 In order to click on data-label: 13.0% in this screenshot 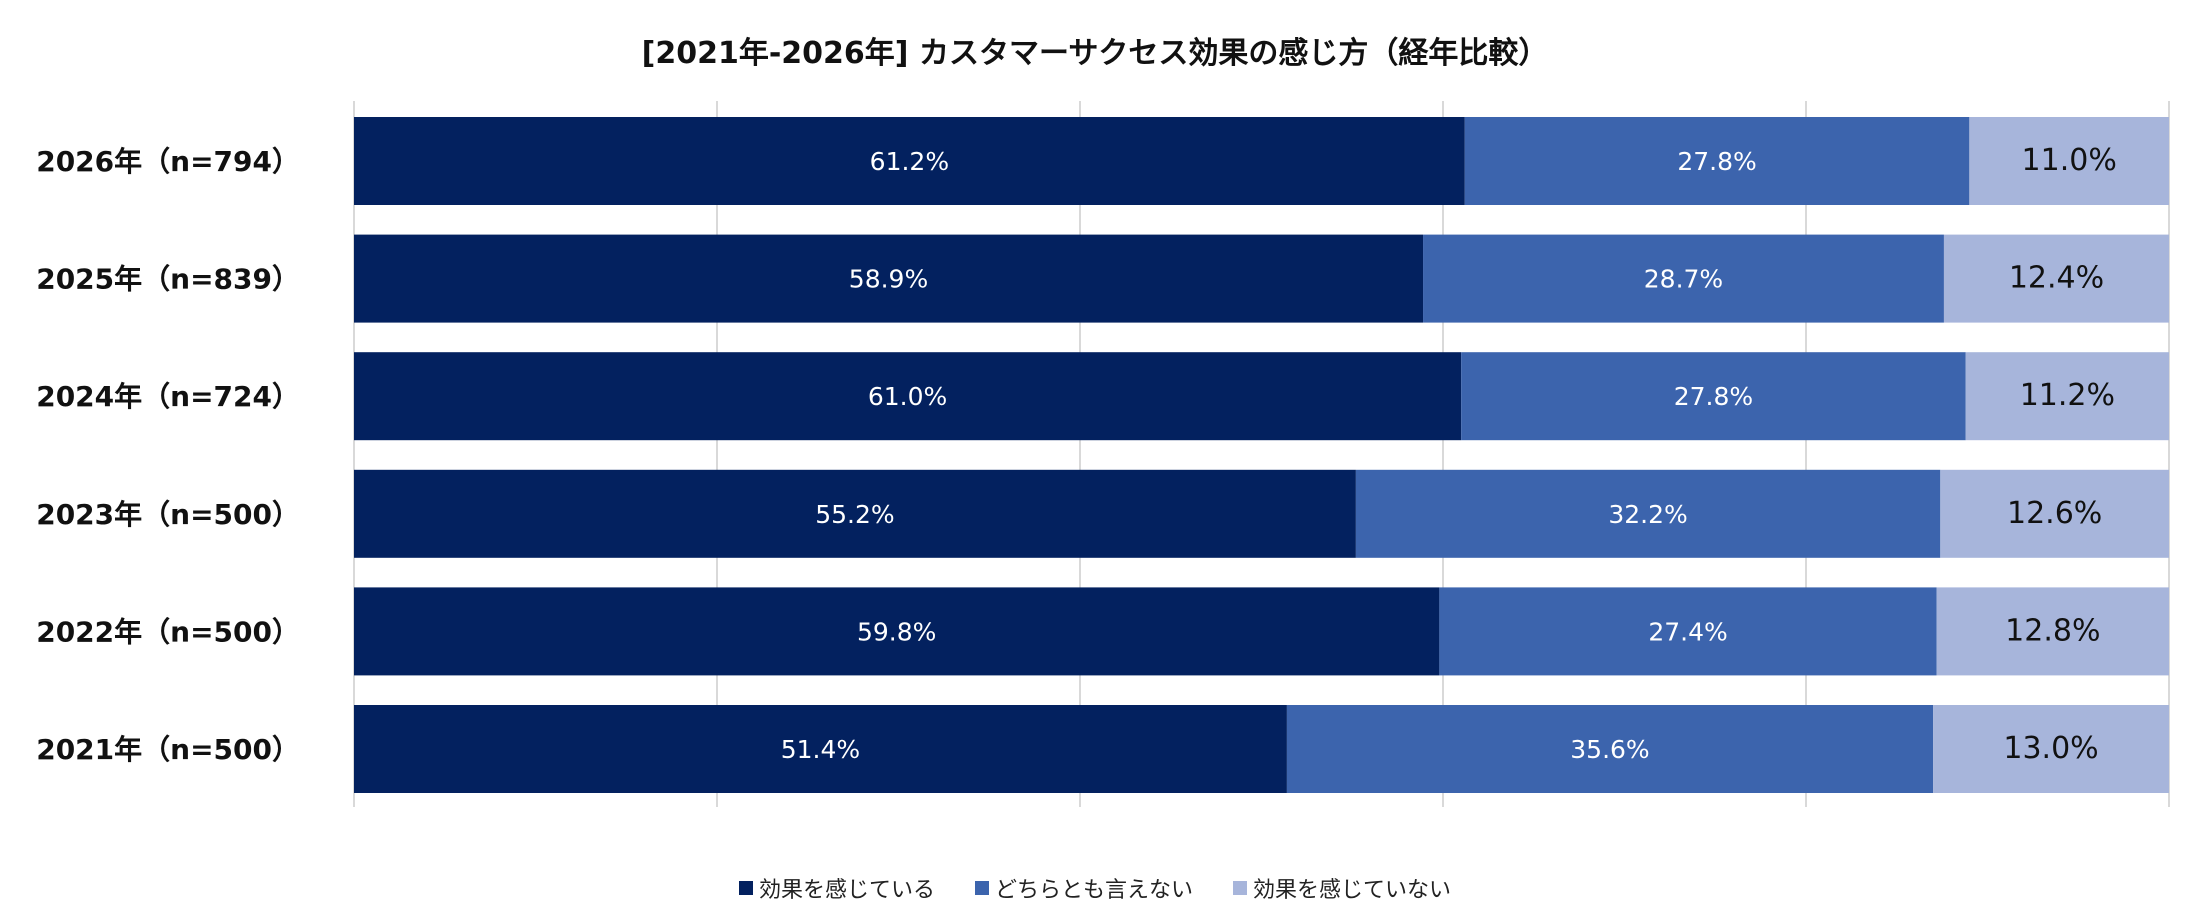, I will do `click(2050, 748)`.